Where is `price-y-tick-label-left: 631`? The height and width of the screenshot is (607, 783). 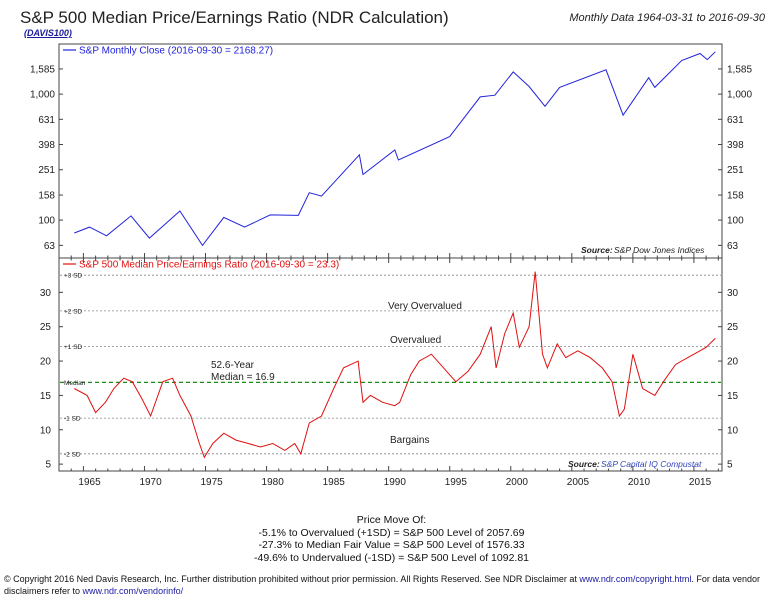
price-y-tick-label-left: 631 is located at coordinates (46, 120).